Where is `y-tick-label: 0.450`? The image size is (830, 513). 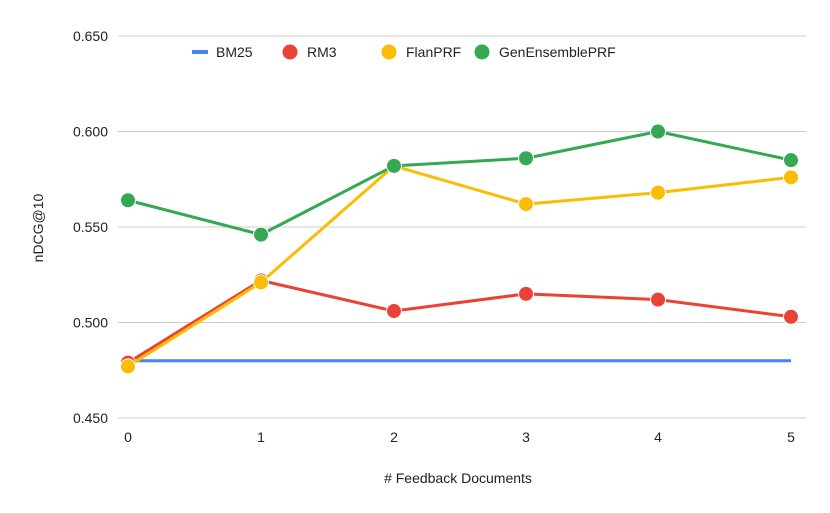 y-tick-label: 0.450 is located at coordinates (90, 418).